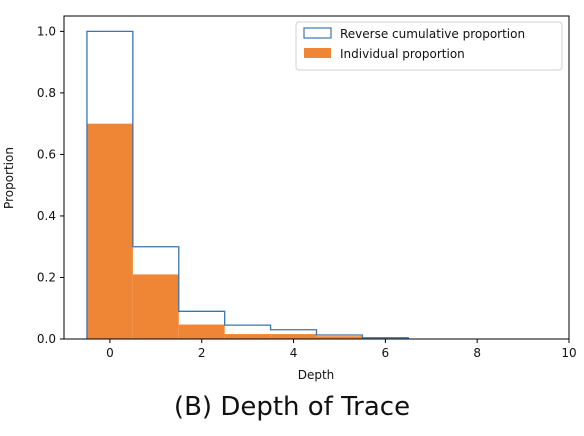 This screenshot has height=436, width=584. What do you see at coordinates (46, 216) in the screenshot?
I see `y-tick-label: 0.4` at bounding box center [46, 216].